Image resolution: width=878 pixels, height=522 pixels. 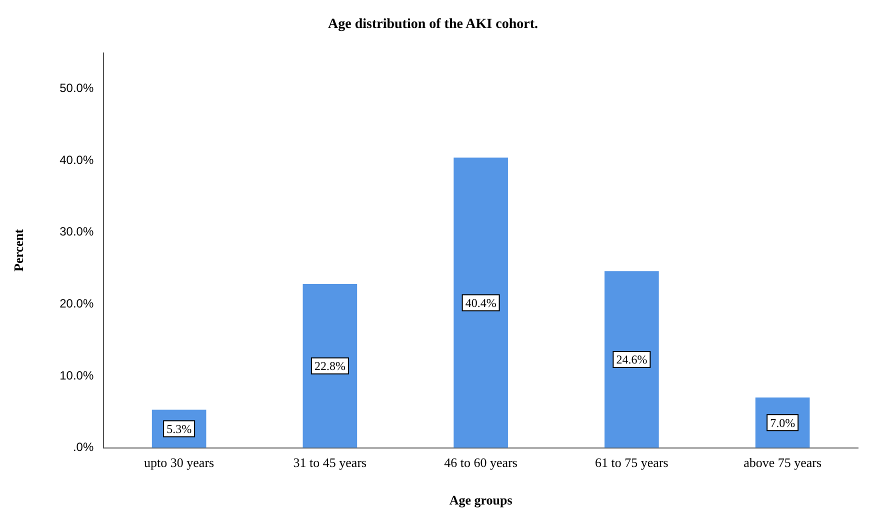 I want to click on data-label: 22.8%, so click(x=330, y=366).